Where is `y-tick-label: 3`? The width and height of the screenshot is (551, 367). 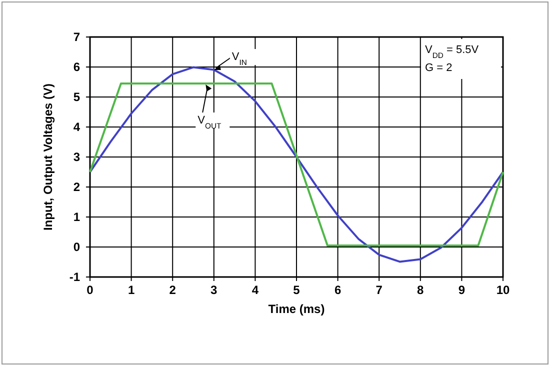
y-tick-label: 3 is located at coordinates (76, 157).